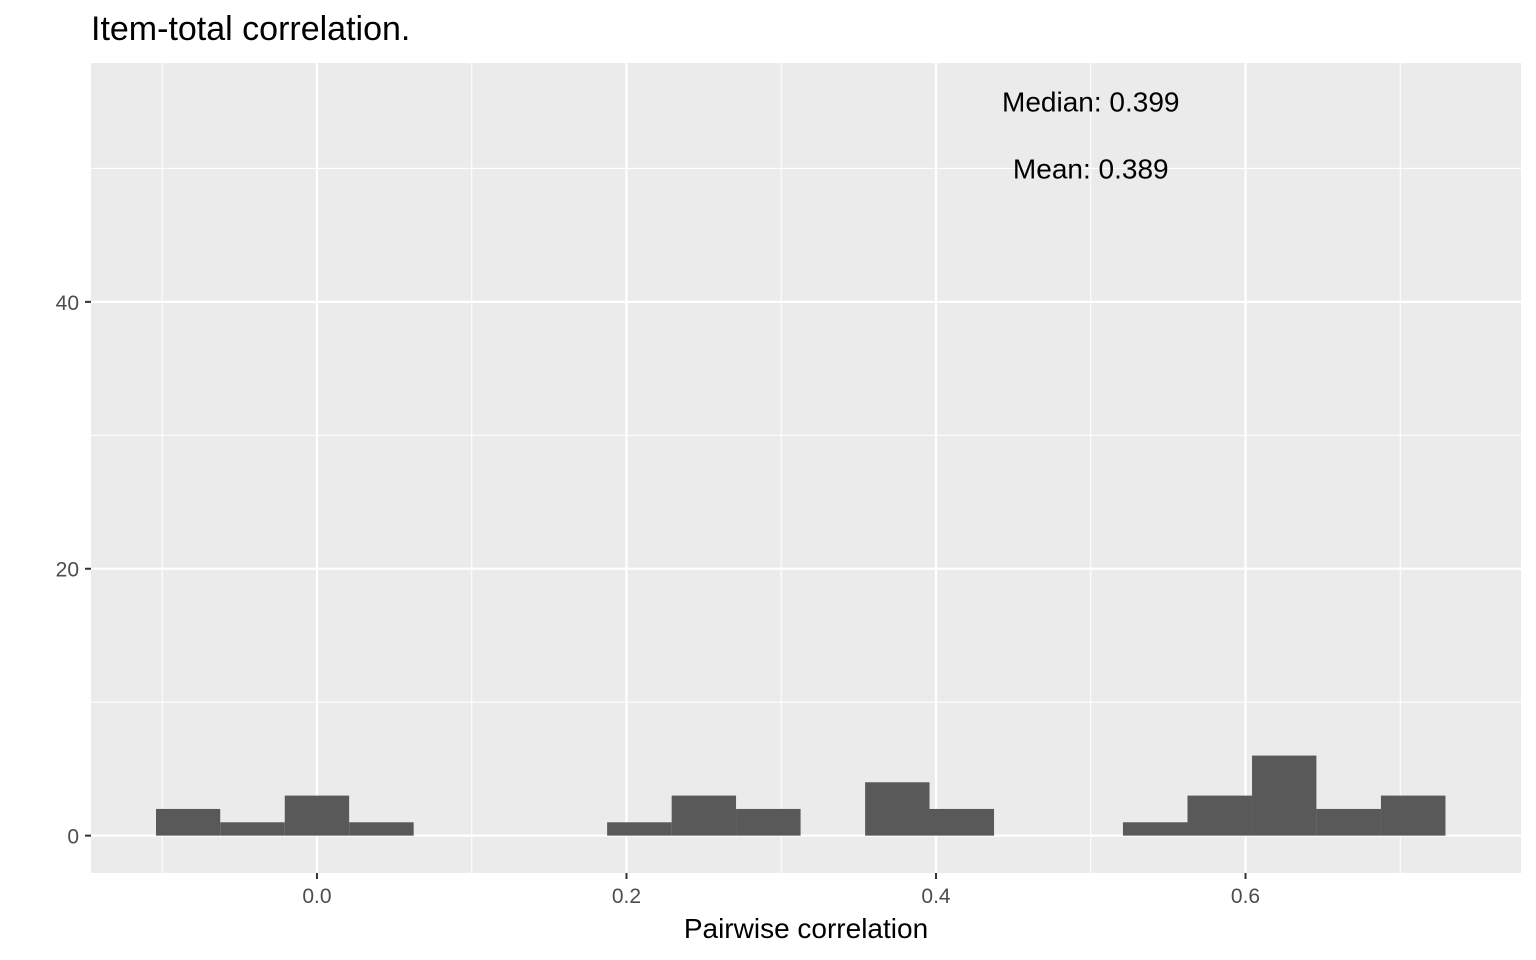  I want to click on y-tick-label: 40, so click(67, 303).